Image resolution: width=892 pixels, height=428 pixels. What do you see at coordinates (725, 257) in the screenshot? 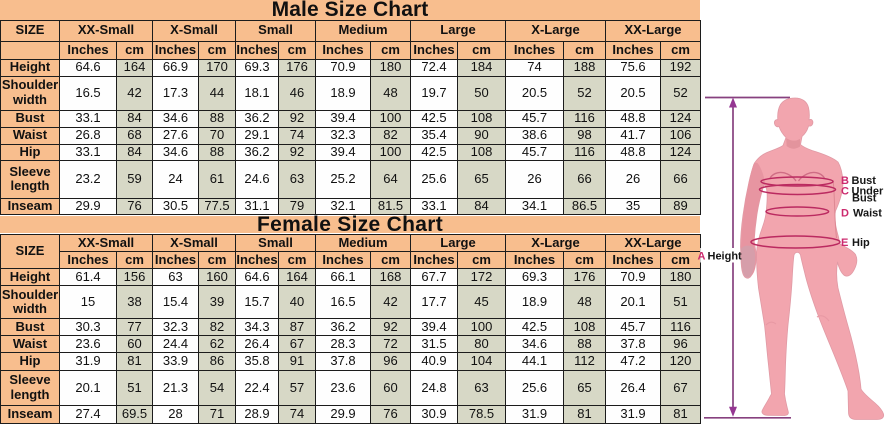
I see `svg-text: Height` at bounding box center [725, 257].